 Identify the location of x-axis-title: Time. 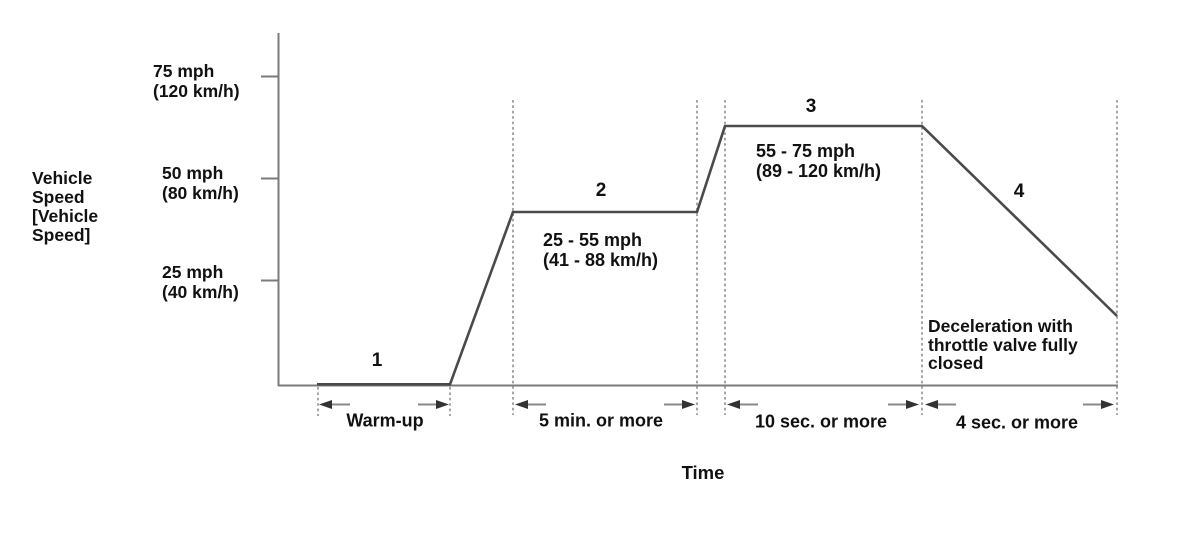
(703, 472).